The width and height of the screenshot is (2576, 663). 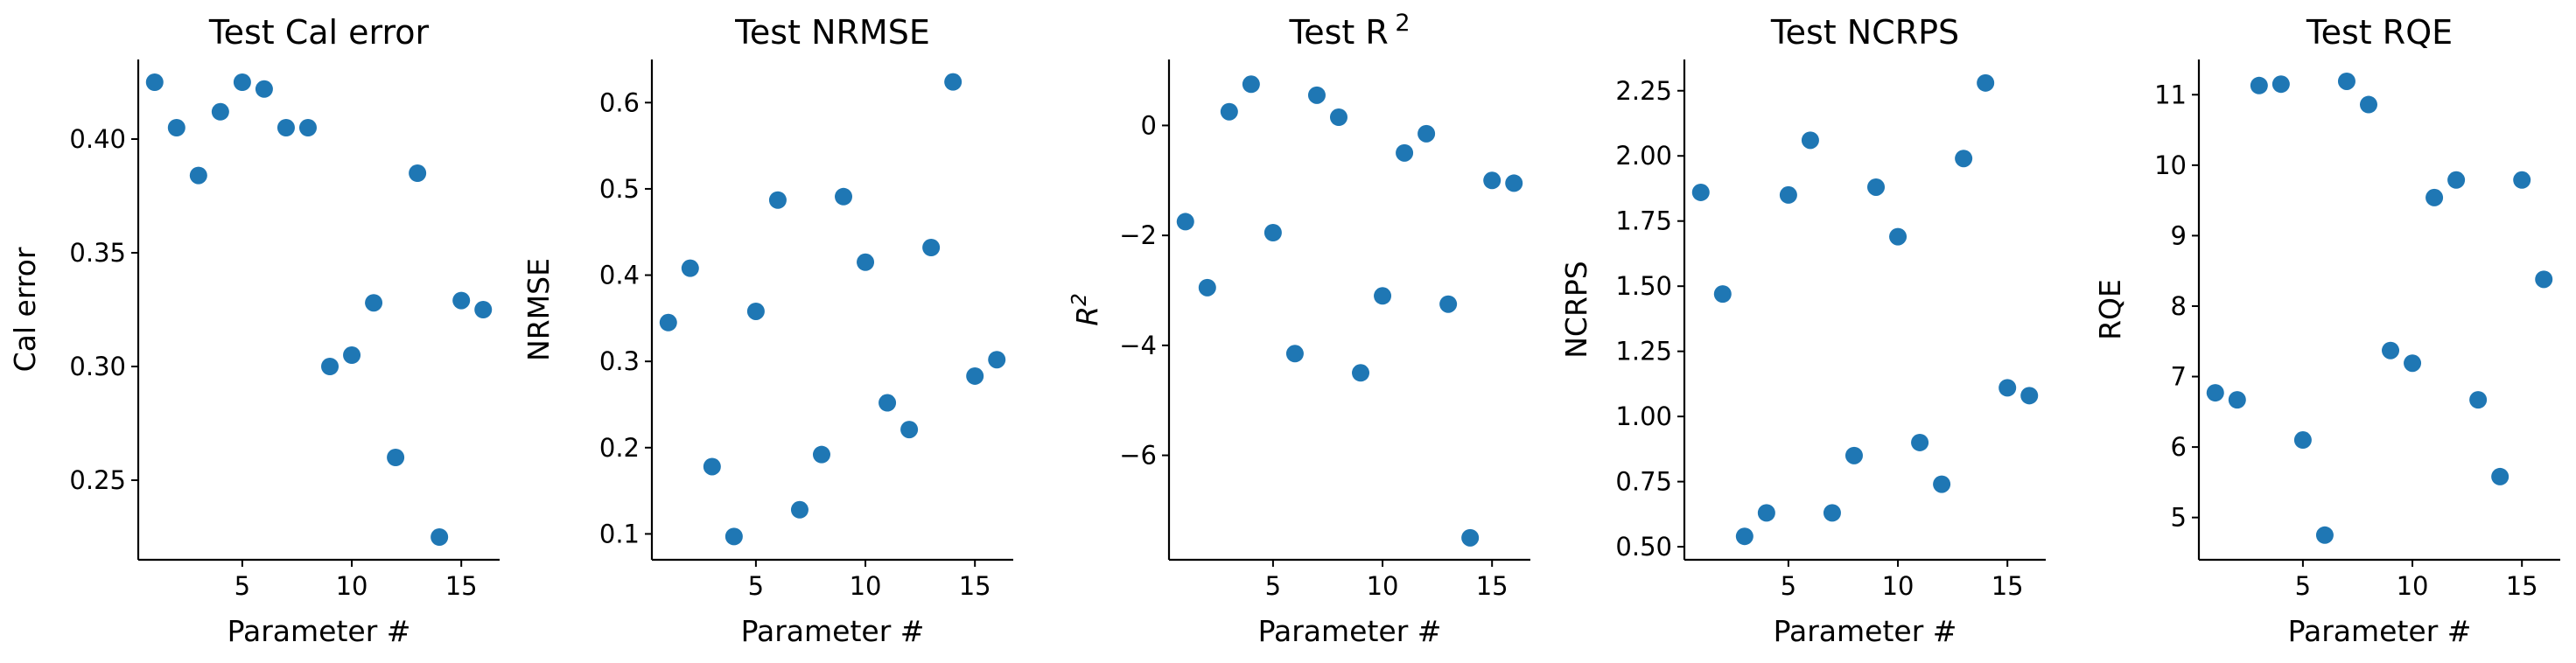 What do you see at coordinates (25, 309) in the screenshot?
I see `y-axis-label: Cal error` at bounding box center [25, 309].